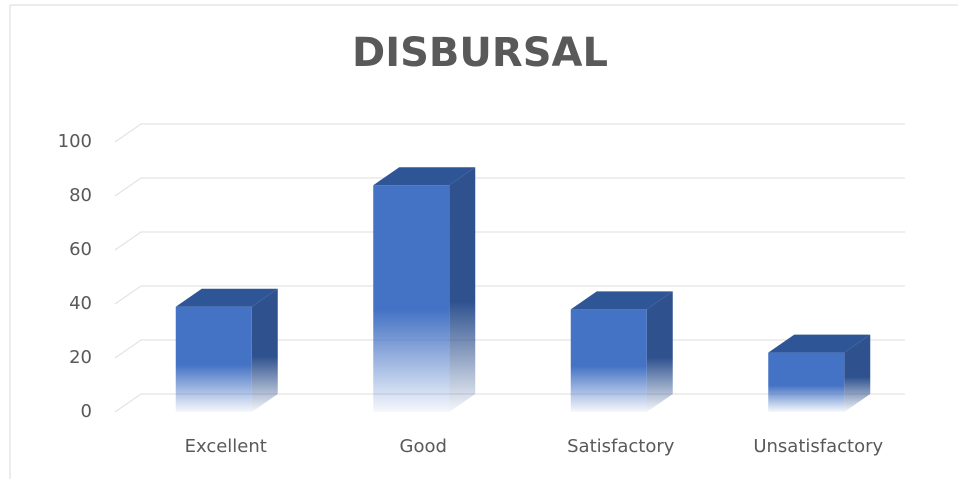 Image resolution: width=958 pixels, height=479 pixels. I want to click on chart-title: DISBURSAL, so click(480, 53).